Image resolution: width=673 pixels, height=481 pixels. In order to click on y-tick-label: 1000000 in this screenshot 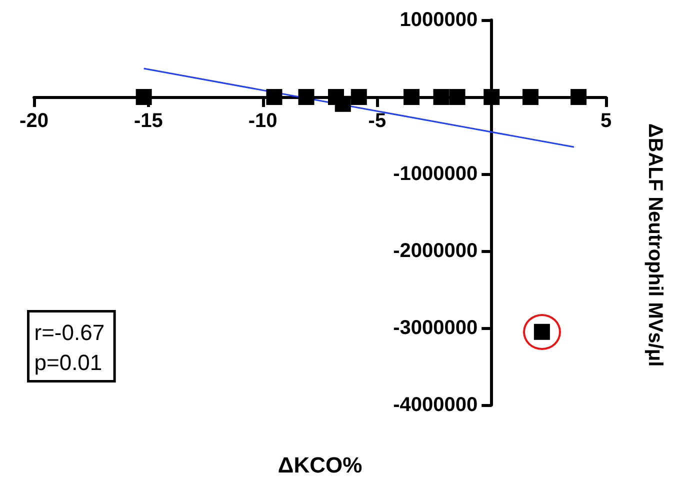, I will do `click(439, 20)`.